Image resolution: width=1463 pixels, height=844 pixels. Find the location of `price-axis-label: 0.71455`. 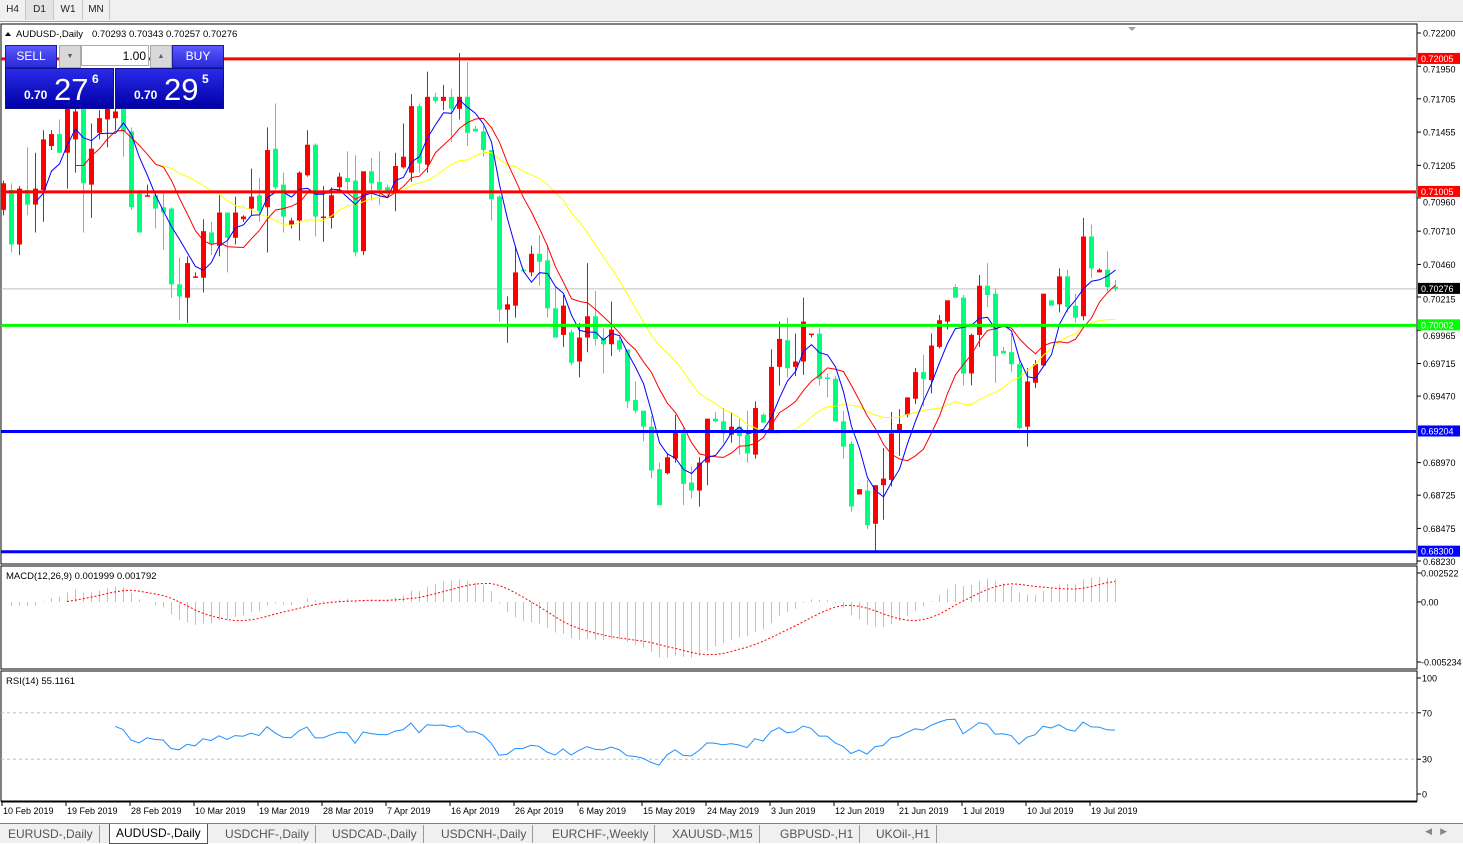

price-axis-label: 0.71455 is located at coordinates (1439, 133).